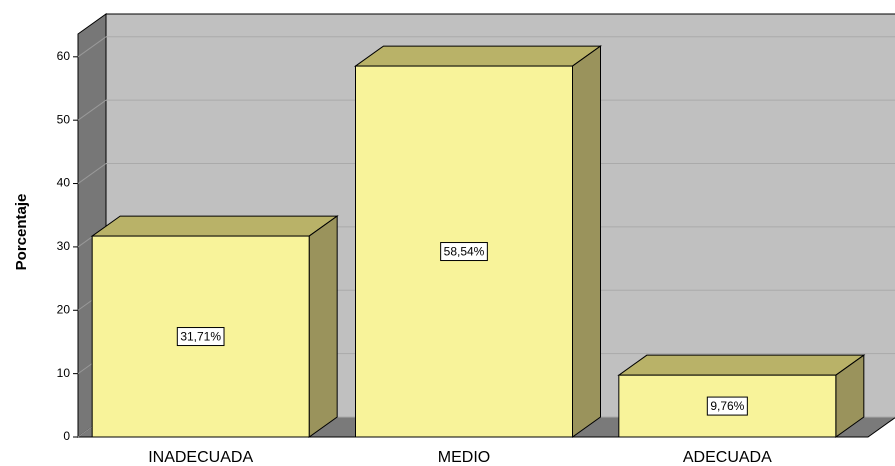 The height and width of the screenshot is (466, 895). Describe the element at coordinates (21, 232) in the screenshot. I see `y-axis-label: Porcentaje` at that location.